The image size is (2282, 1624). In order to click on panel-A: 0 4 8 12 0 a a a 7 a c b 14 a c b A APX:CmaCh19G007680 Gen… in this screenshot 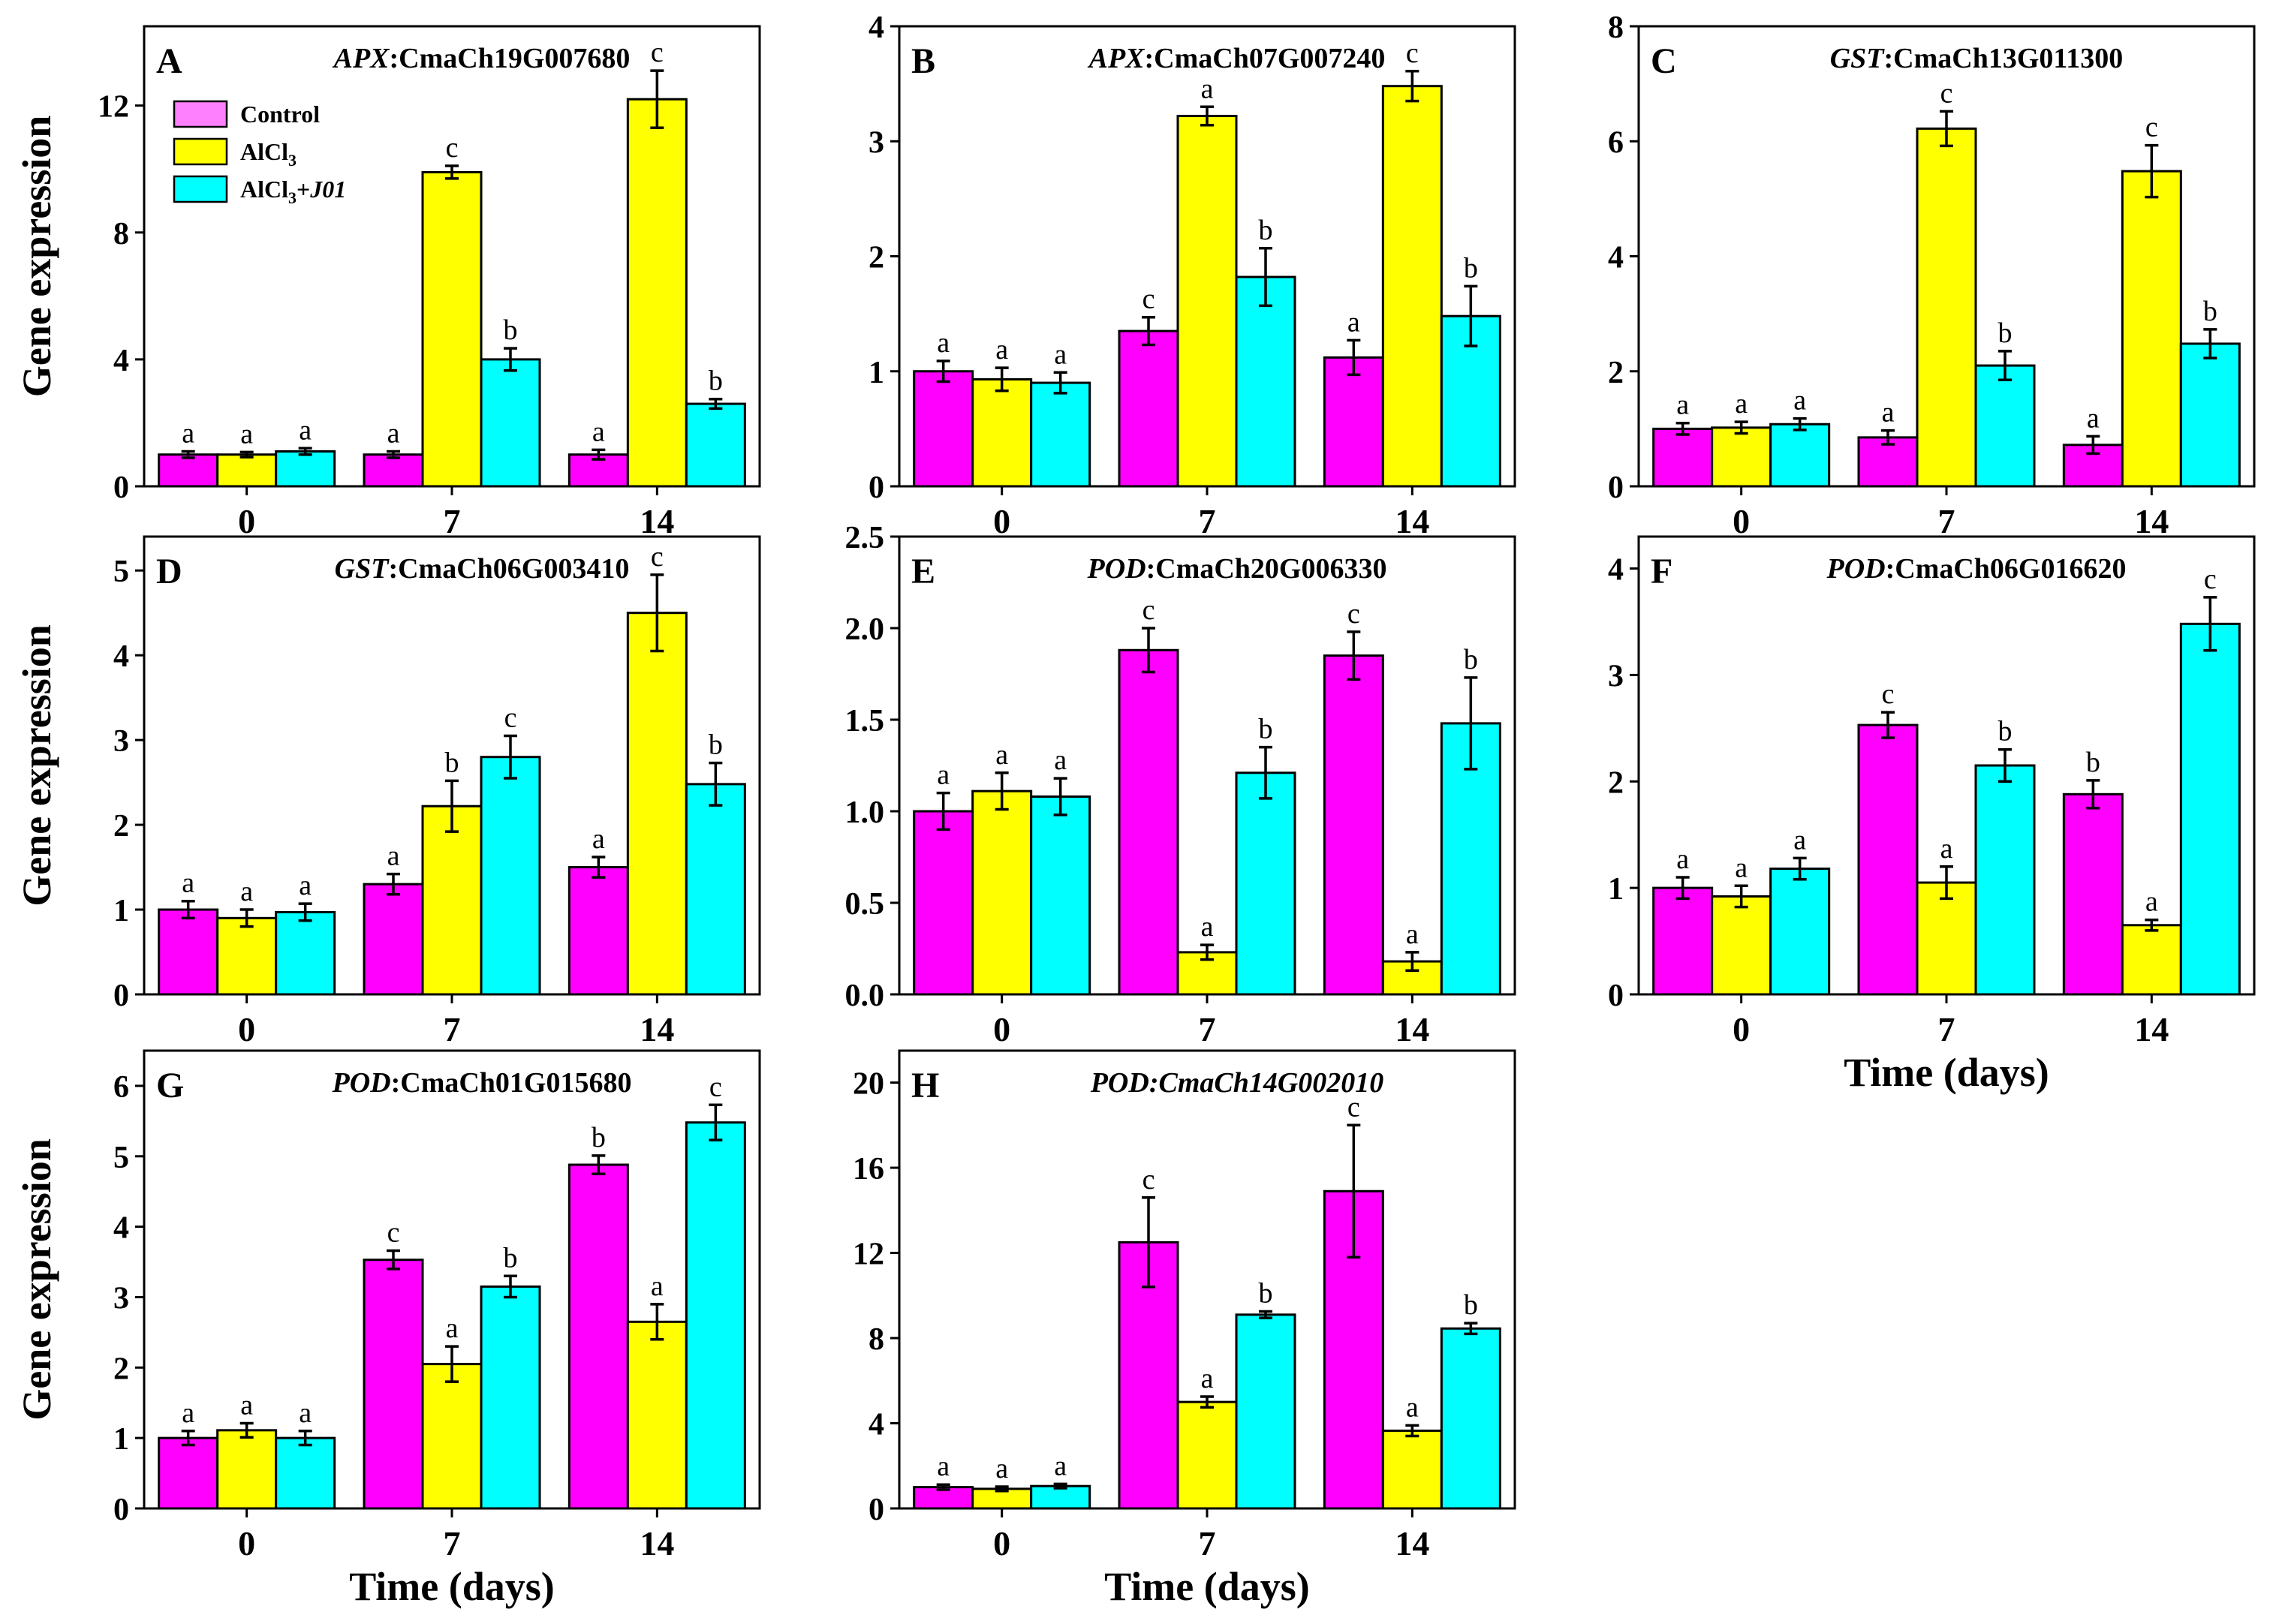, I will do `click(387, 282)`.